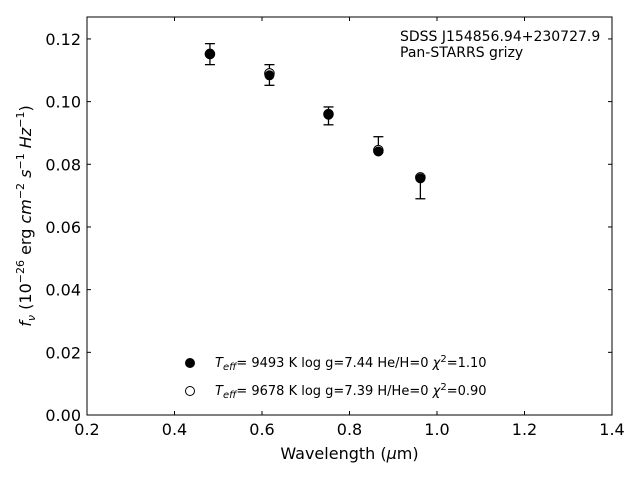 This screenshot has height=480, width=640. What do you see at coordinates (63, 164) in the screenshot?
I see `y-tick-label: 0.08` at bounding box center [63, 164].